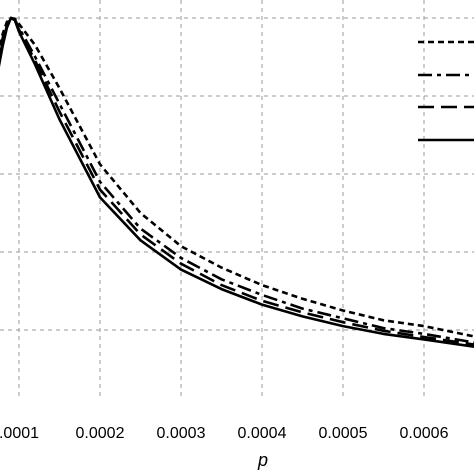 The width and height of the screenshot is (474, 474). What do you see at coordinates (19, 433) in the screenshot?
I see `x-tick-label-0: .0001` at bounding box center [19, 433].